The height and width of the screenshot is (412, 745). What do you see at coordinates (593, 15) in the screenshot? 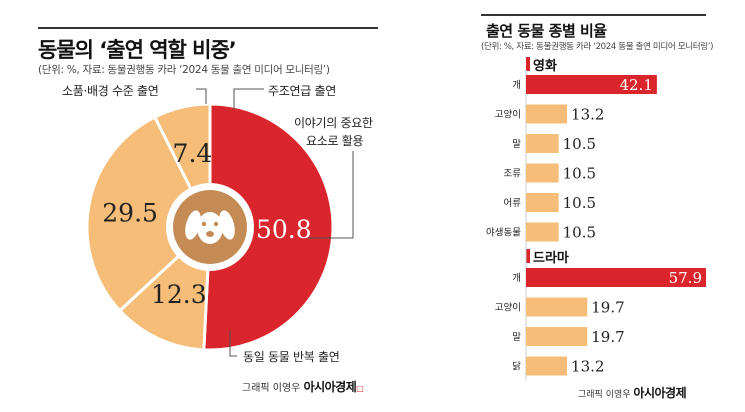
I see `right-top-rule` at bounding box center [593, 15].